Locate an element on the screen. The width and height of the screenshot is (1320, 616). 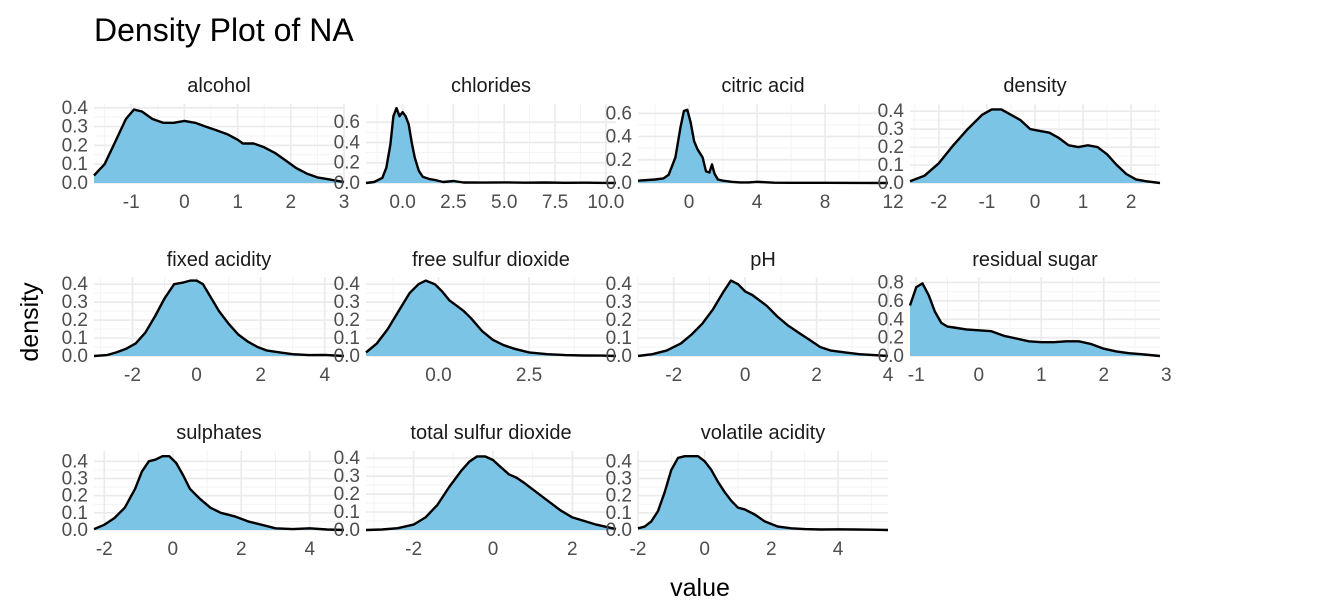
facet-panel-volatile-acidity: volatile acidity 0.00.10.20.30.4 -2 0 2 4 is located at coordinates (747, 491).